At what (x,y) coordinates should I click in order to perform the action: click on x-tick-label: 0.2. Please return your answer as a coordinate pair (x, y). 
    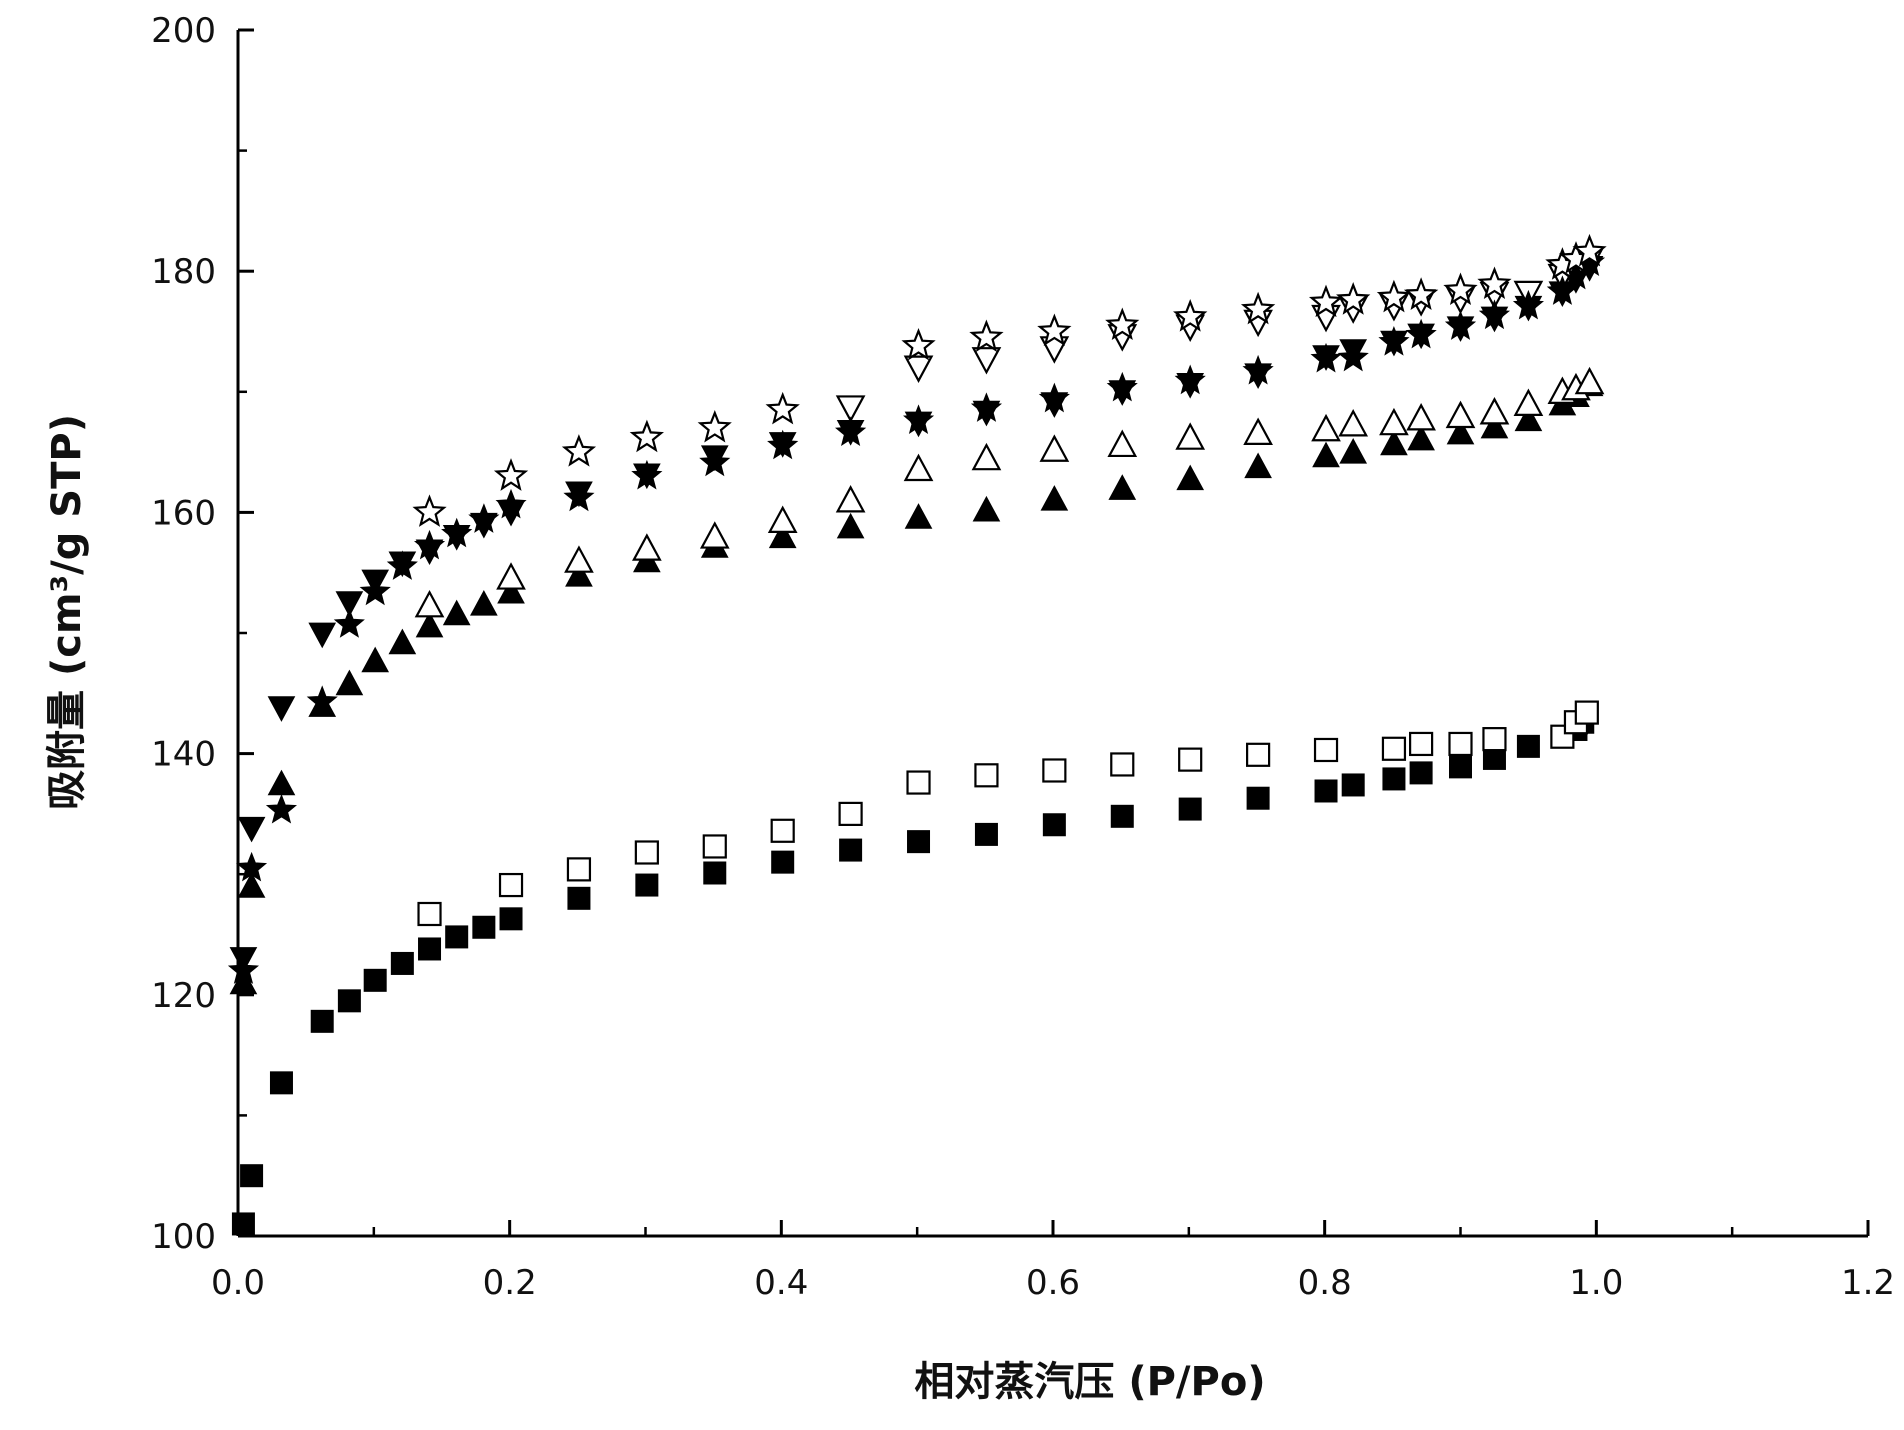
    Looking at the image, I should click on (510, 1283).